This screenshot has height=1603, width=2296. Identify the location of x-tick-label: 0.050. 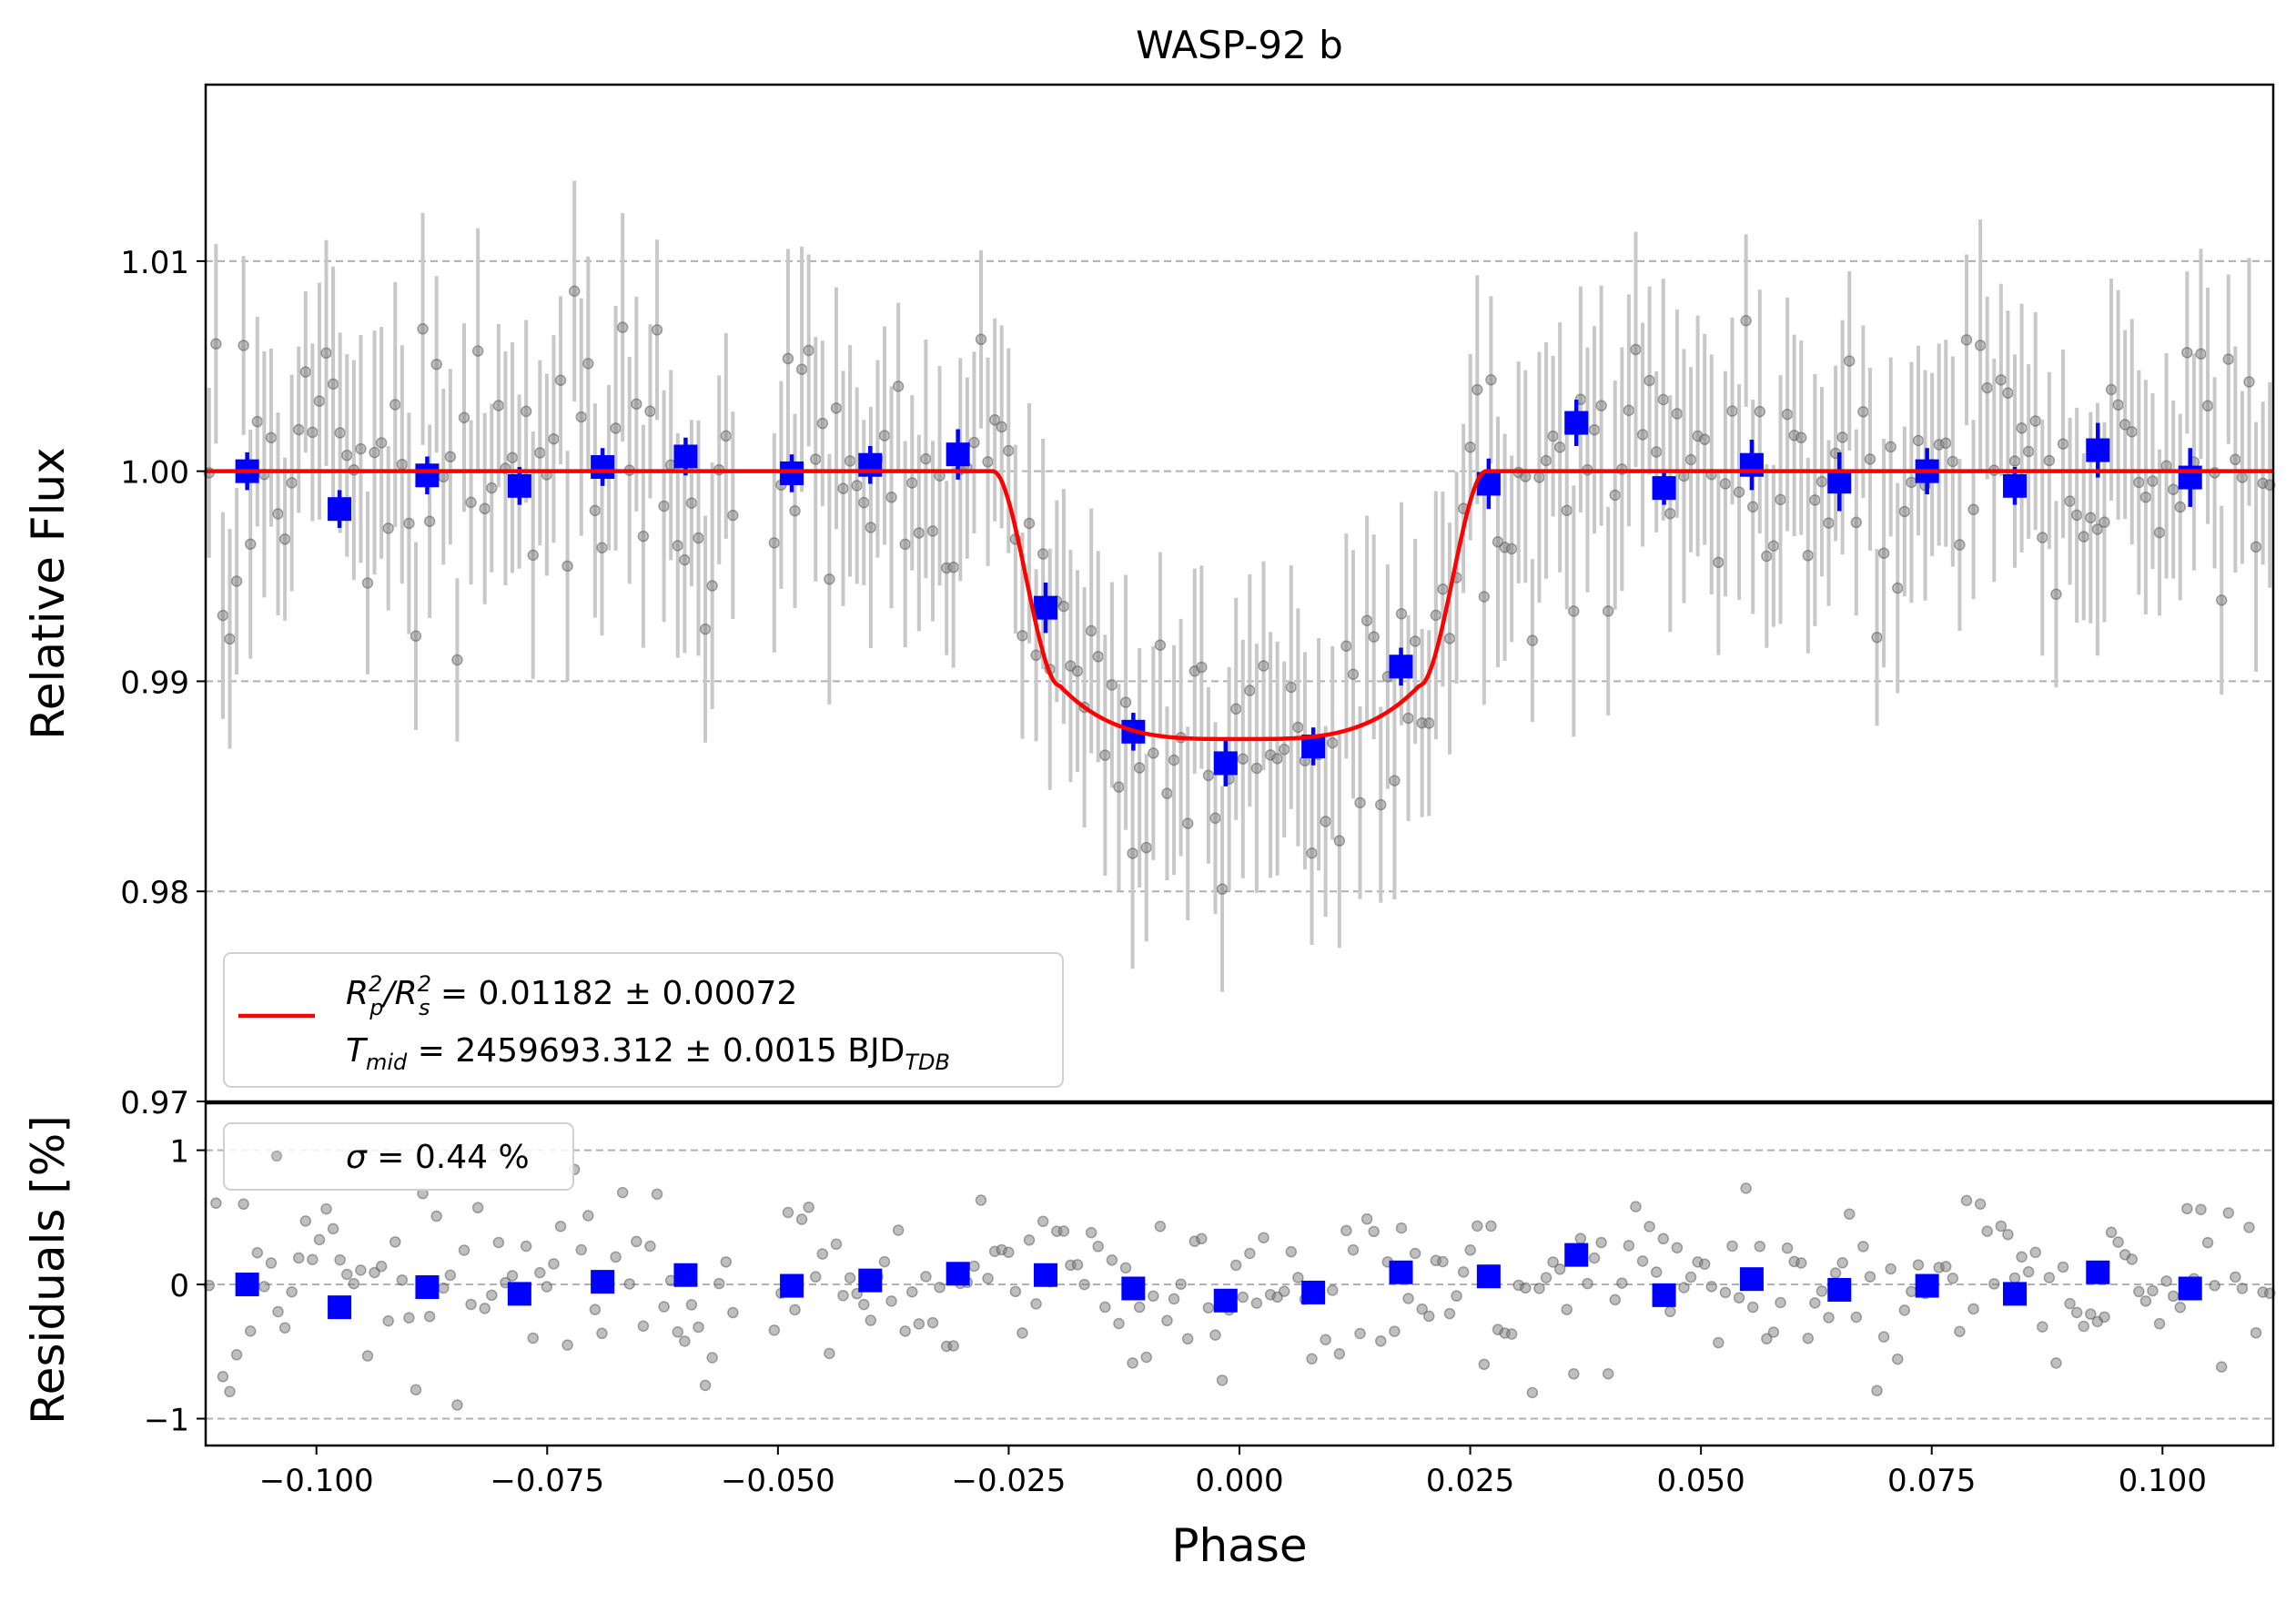
(1701, 1481).